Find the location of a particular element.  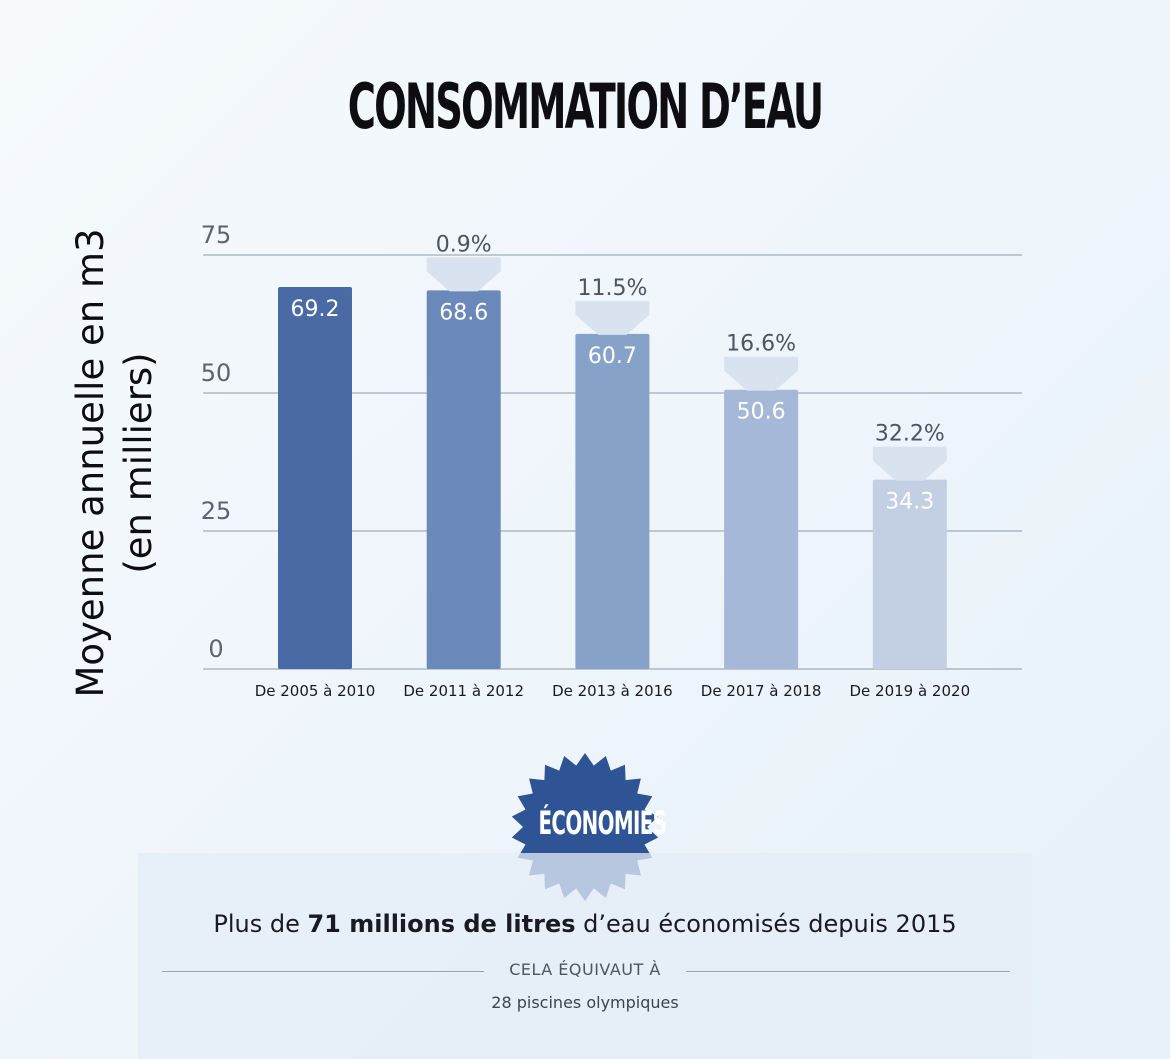

equivalent-label: CELA ÉQUIVAUT À is located at coordinates (585, 969).